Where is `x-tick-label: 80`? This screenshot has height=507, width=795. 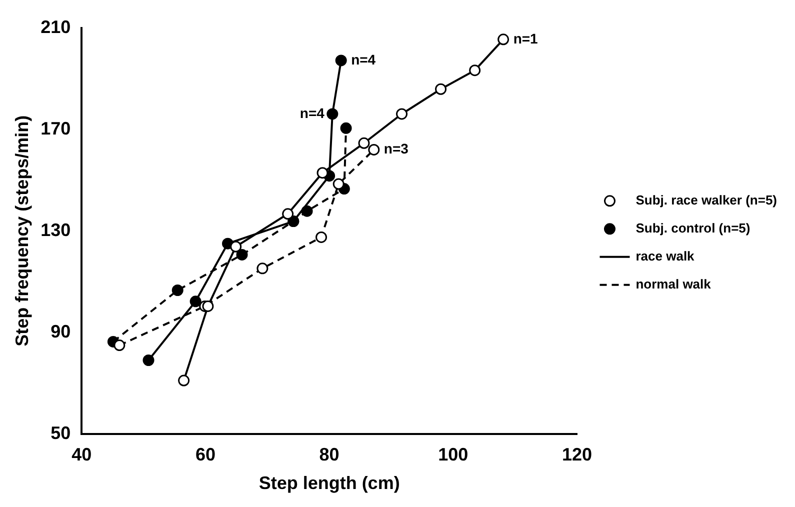
x-tick-label: 80 is located at coordinates (329, 454).